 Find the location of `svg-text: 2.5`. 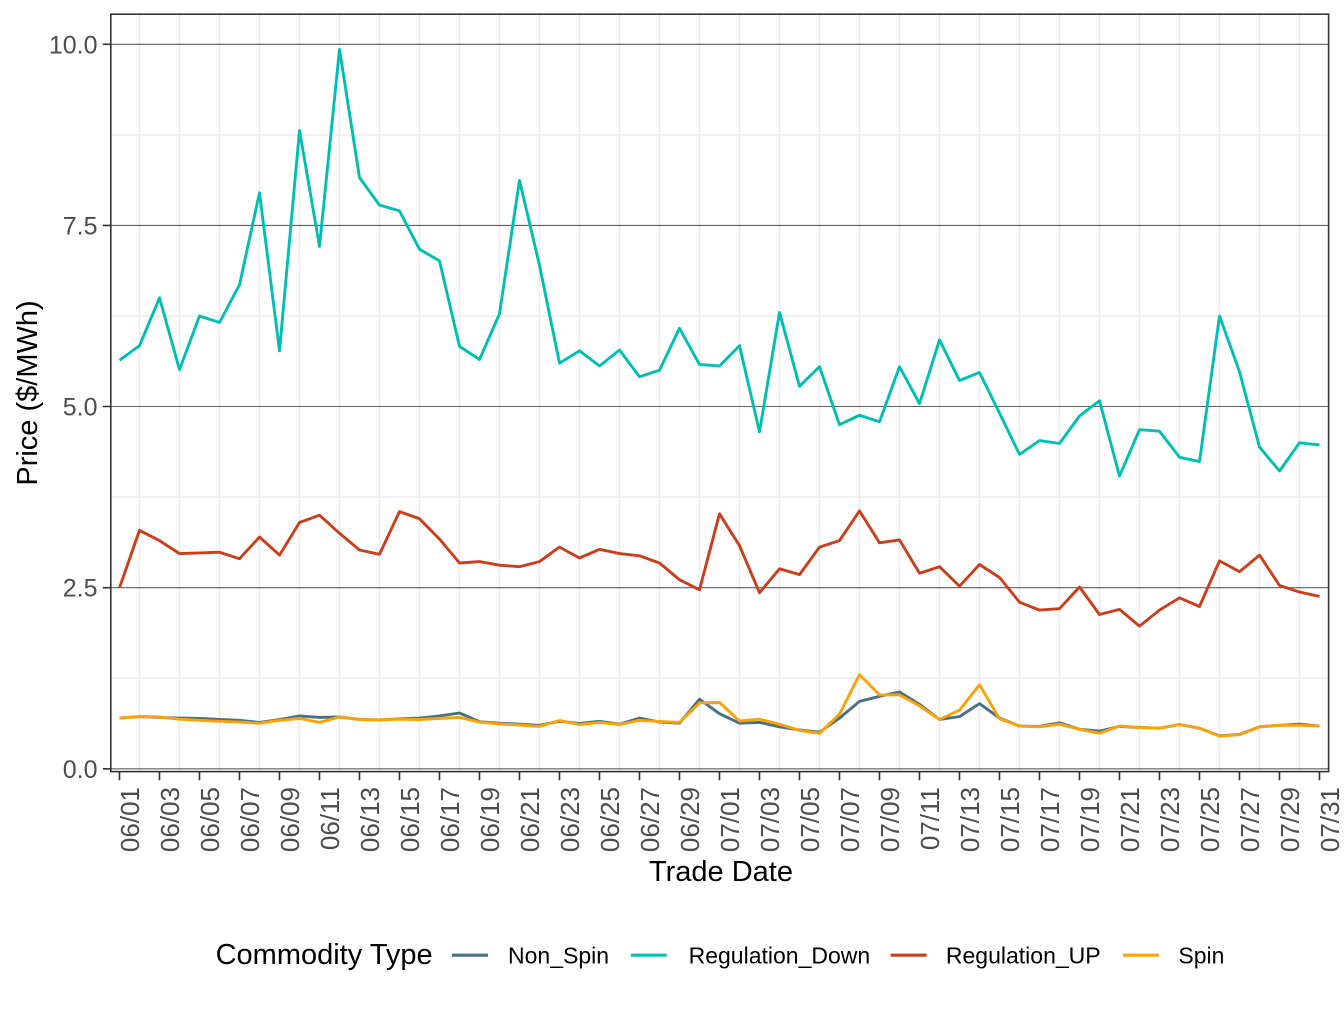

svg-text: 2.5 is located at coordinates (80, 589).